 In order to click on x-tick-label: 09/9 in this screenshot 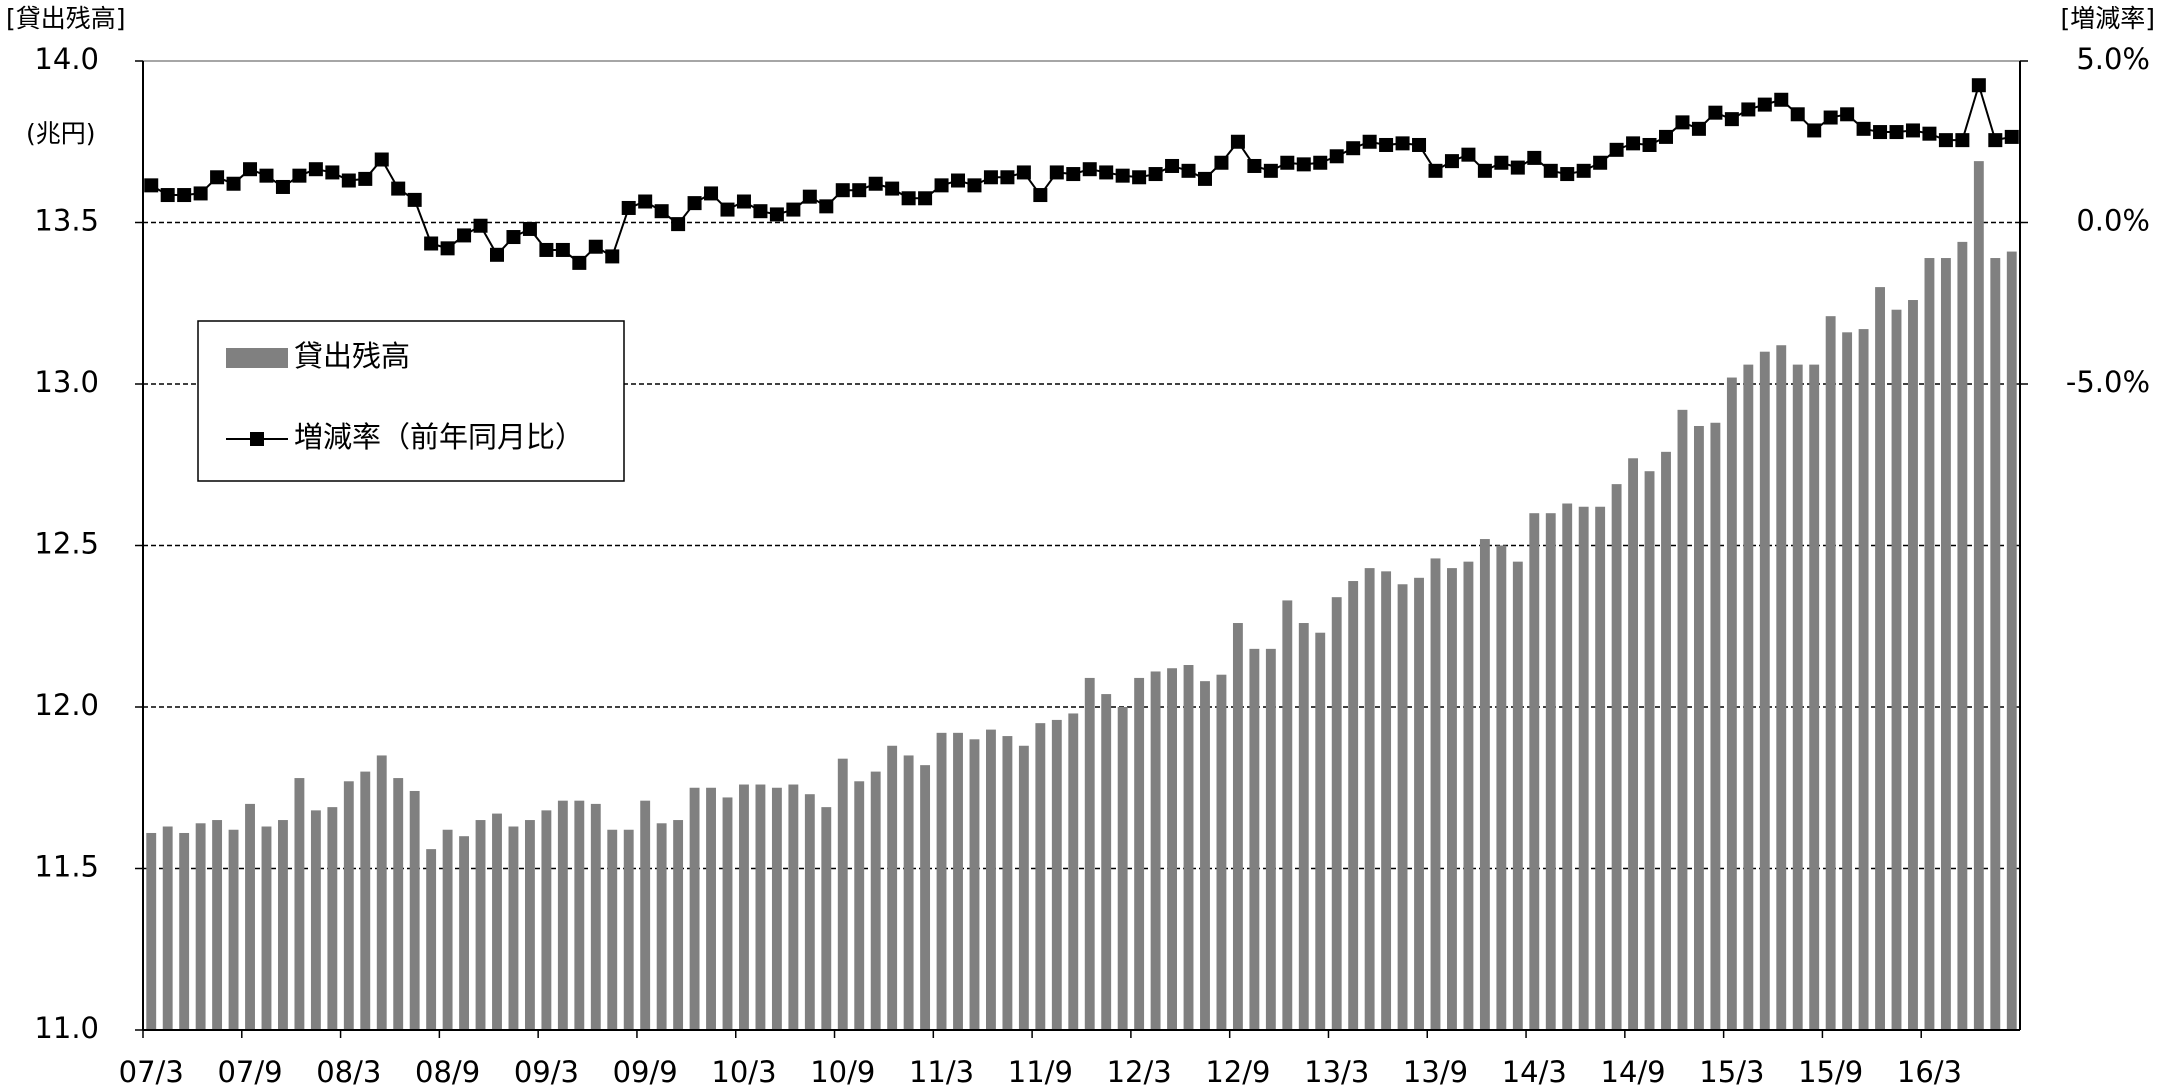, I will do `click(645, 1072)`.